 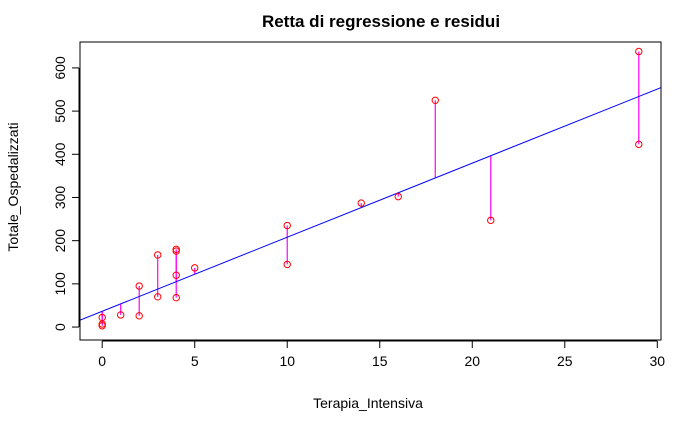 What do you see at coordinates (60, 241) in the screenshot?
I see `y-tick-label: 200` at bounding box center [60, 241].